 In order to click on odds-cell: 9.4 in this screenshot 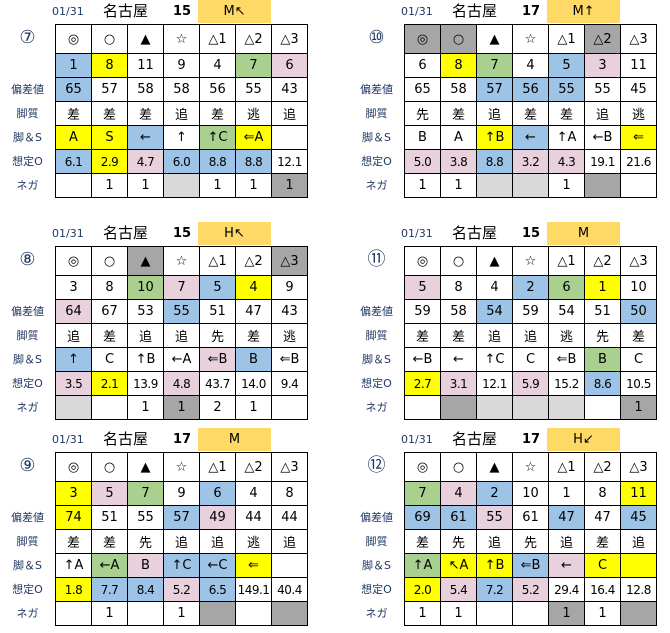, I will do `click(289, 383)`.